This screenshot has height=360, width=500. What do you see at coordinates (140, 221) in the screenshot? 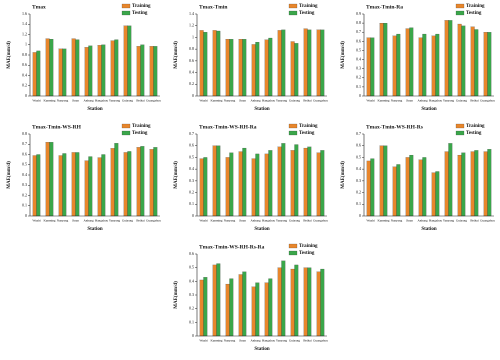
I see `x-tick-label: Beihai` at bounding box center [140, 221].